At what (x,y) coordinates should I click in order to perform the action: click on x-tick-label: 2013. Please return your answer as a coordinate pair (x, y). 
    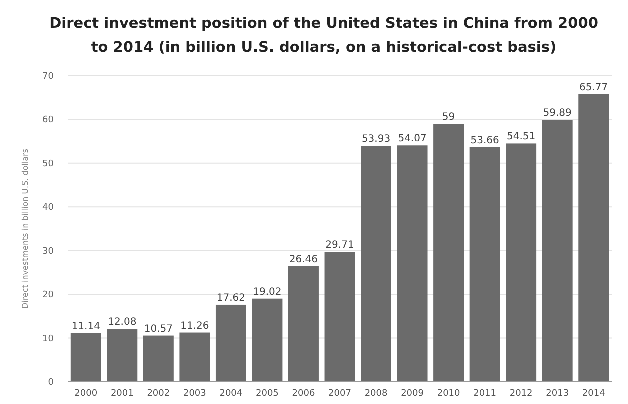
    Looking at the image, I should click on (558, 394).